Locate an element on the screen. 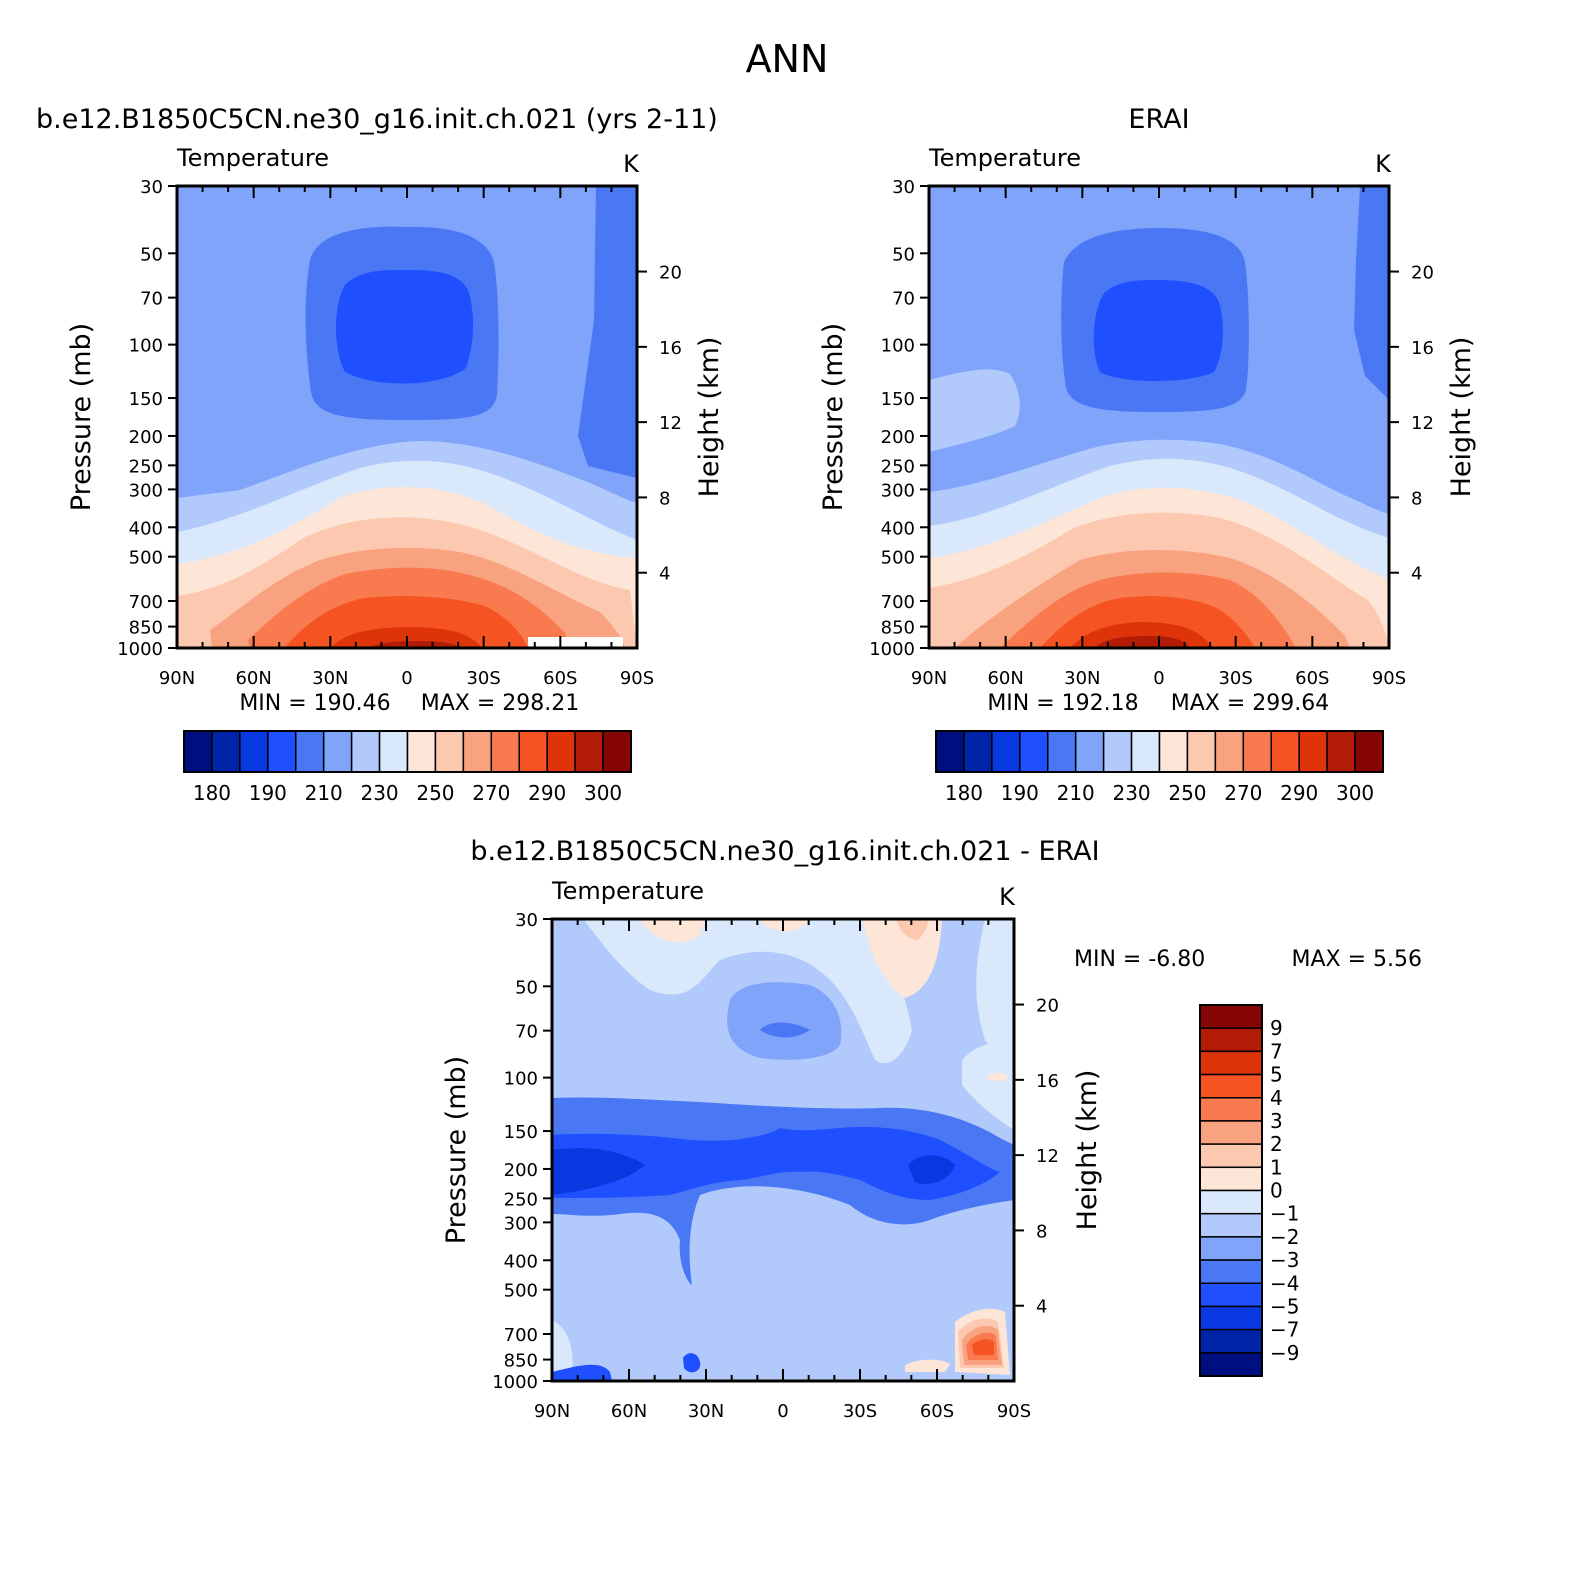 The height and width of the screenshot is (1578, 1575). colorbar-label: 230 is located at coordinates (1131, 793).